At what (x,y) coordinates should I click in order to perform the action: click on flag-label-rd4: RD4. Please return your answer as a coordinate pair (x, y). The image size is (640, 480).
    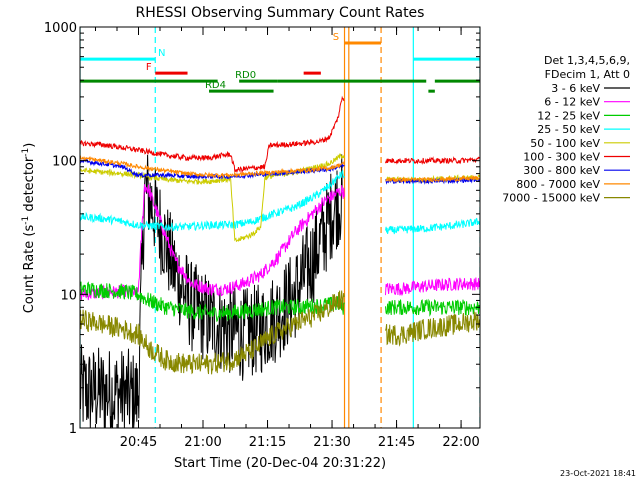
    Looking at the image, I should click on (215, 85).